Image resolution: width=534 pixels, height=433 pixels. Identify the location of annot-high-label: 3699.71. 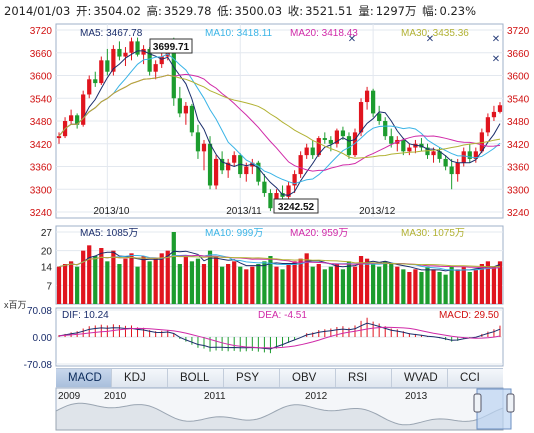
(171, 47).